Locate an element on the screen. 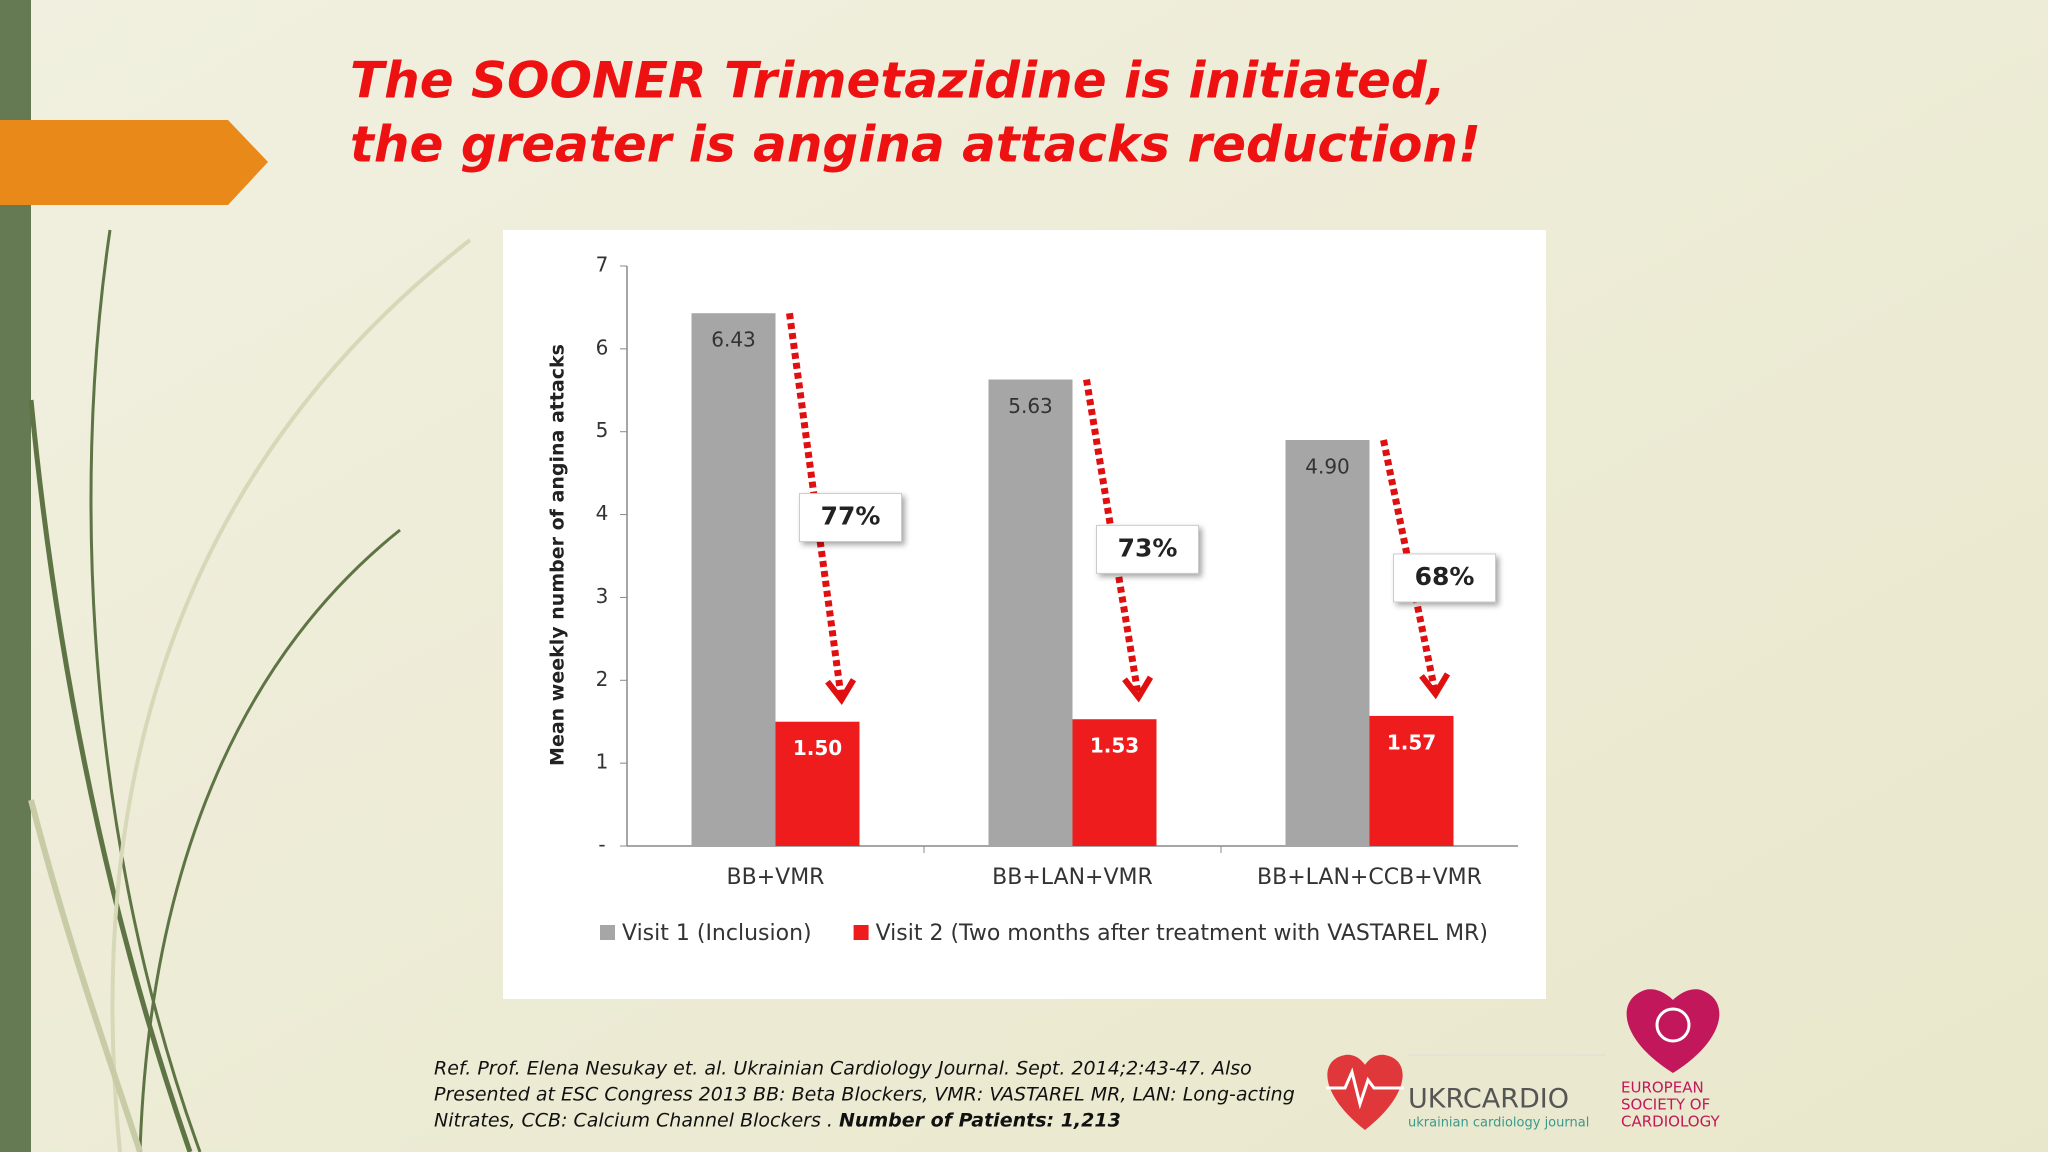 This screenshot has height=1156, width=2048. orange-arrow is located at coordinates (134, 162).